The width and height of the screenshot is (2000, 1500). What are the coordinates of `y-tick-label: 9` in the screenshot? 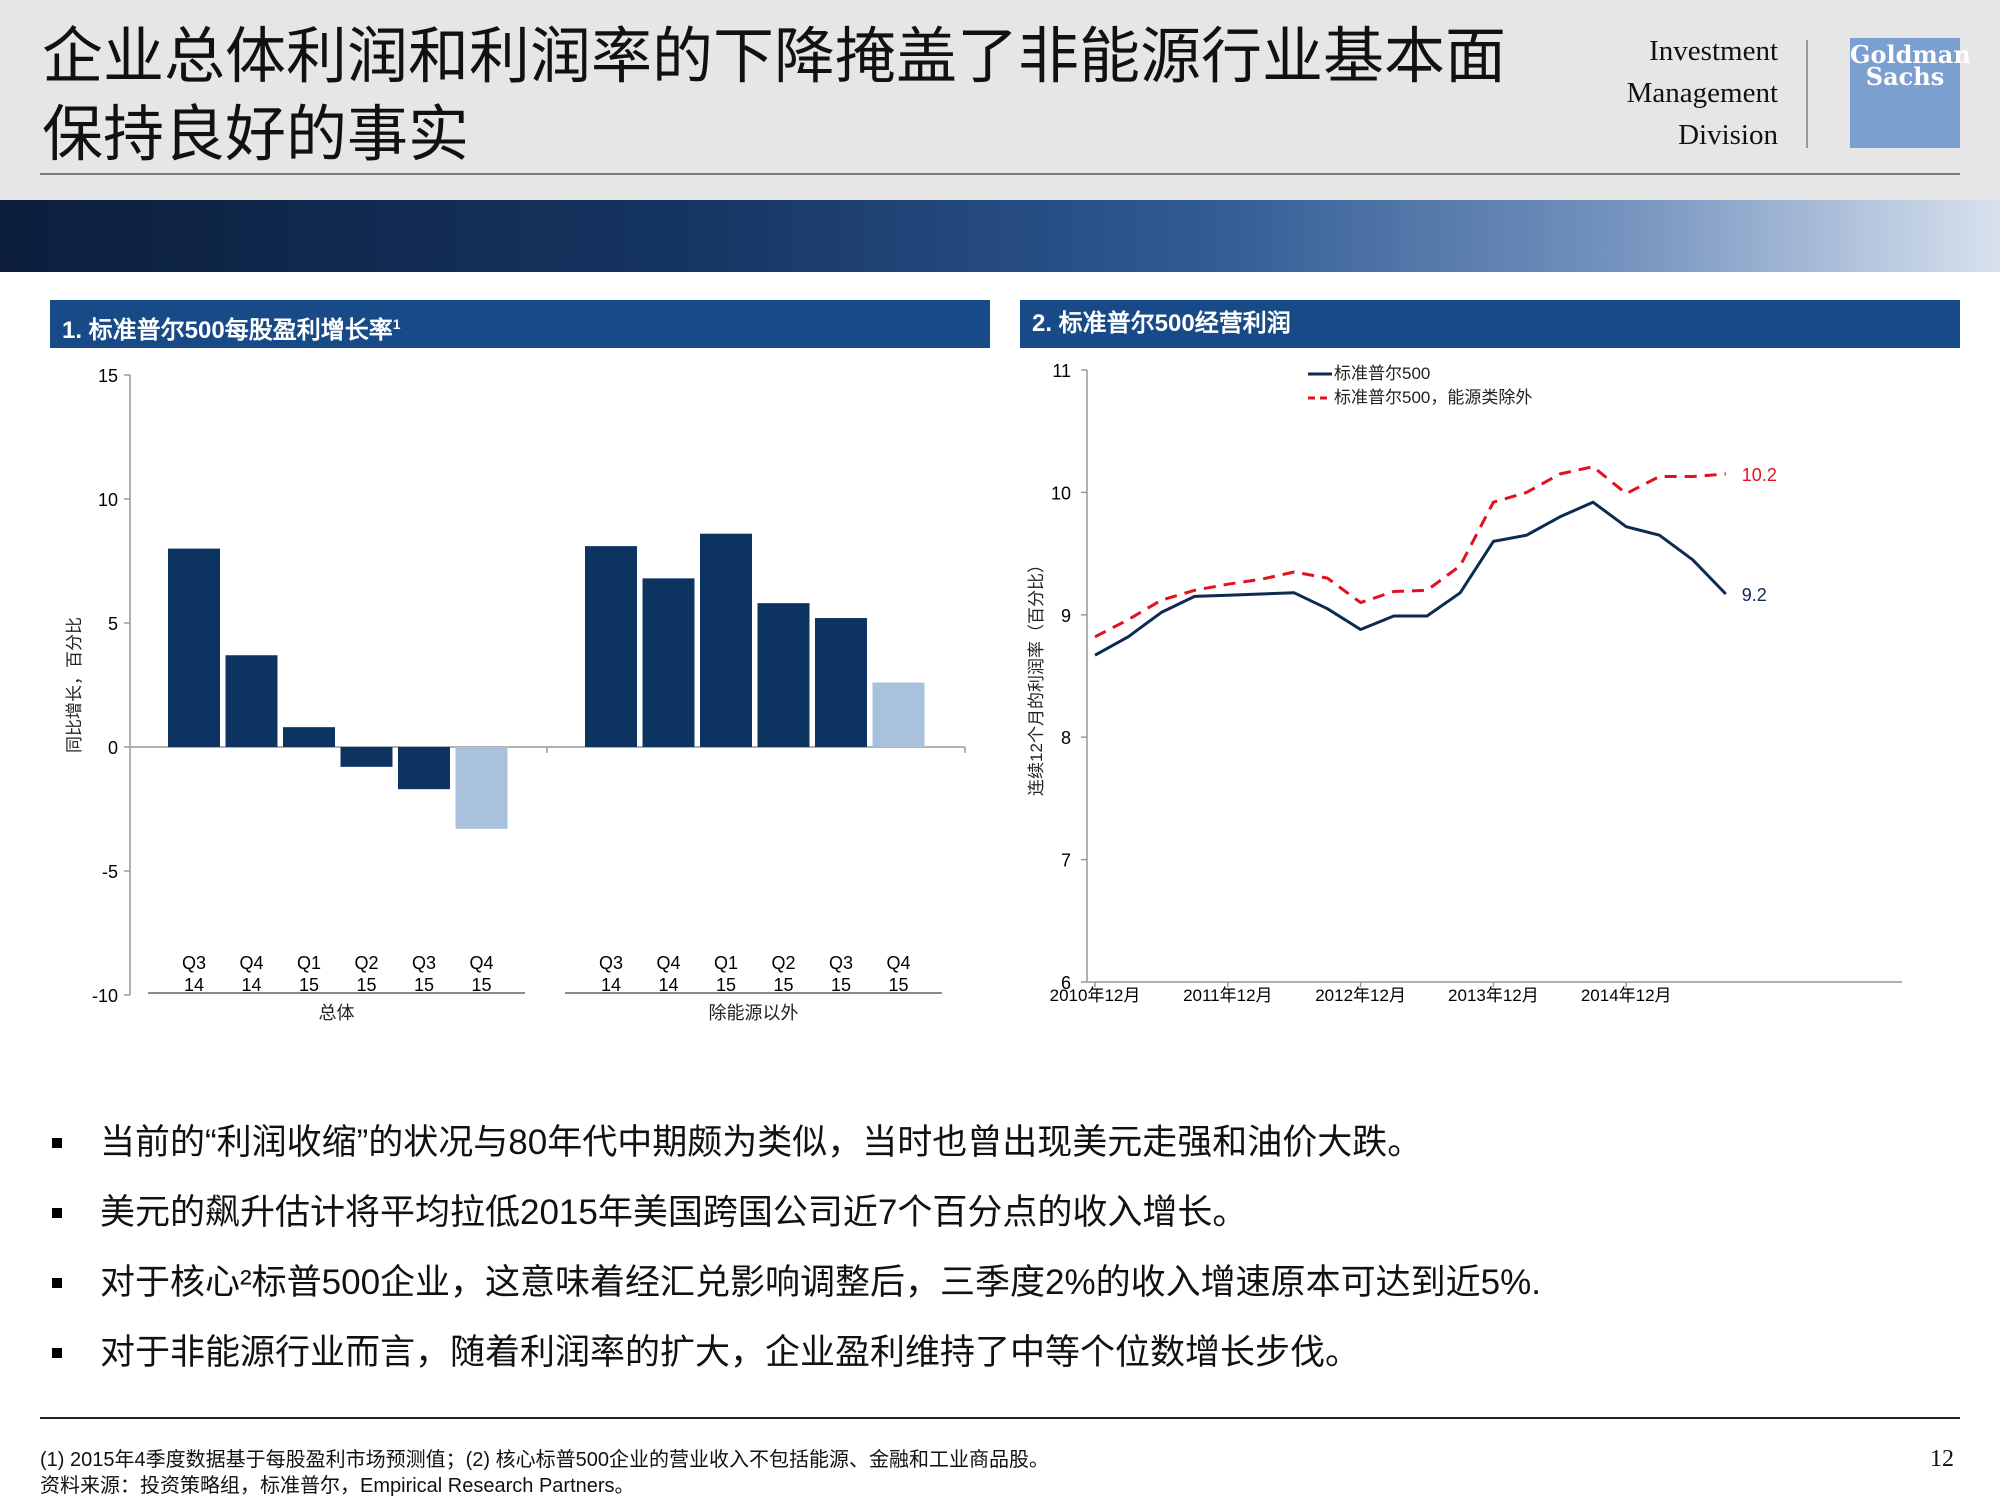 It's located at (1066, 616).